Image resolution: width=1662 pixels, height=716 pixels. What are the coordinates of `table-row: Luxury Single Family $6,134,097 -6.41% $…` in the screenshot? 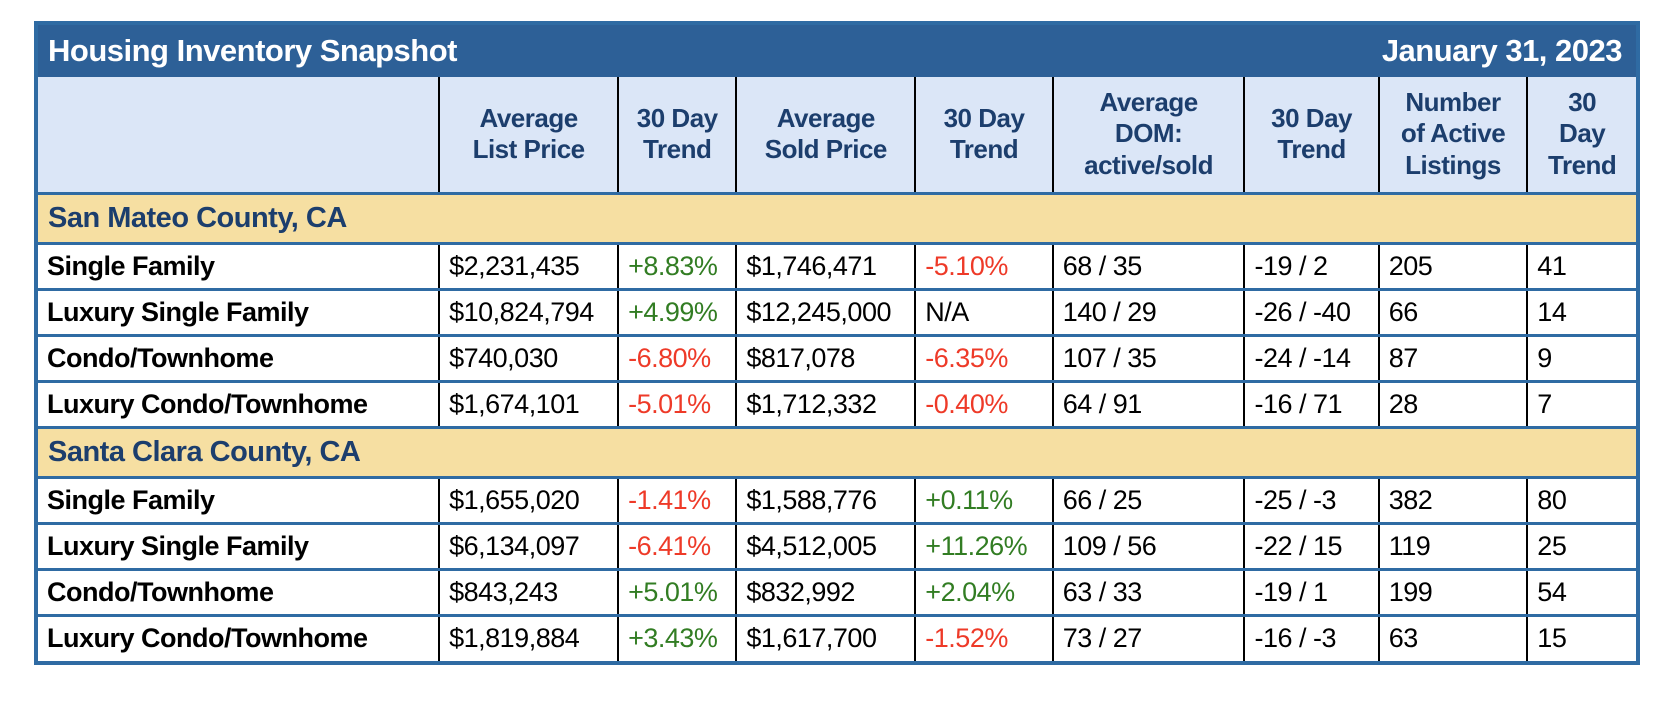 It's located at (837, 545).